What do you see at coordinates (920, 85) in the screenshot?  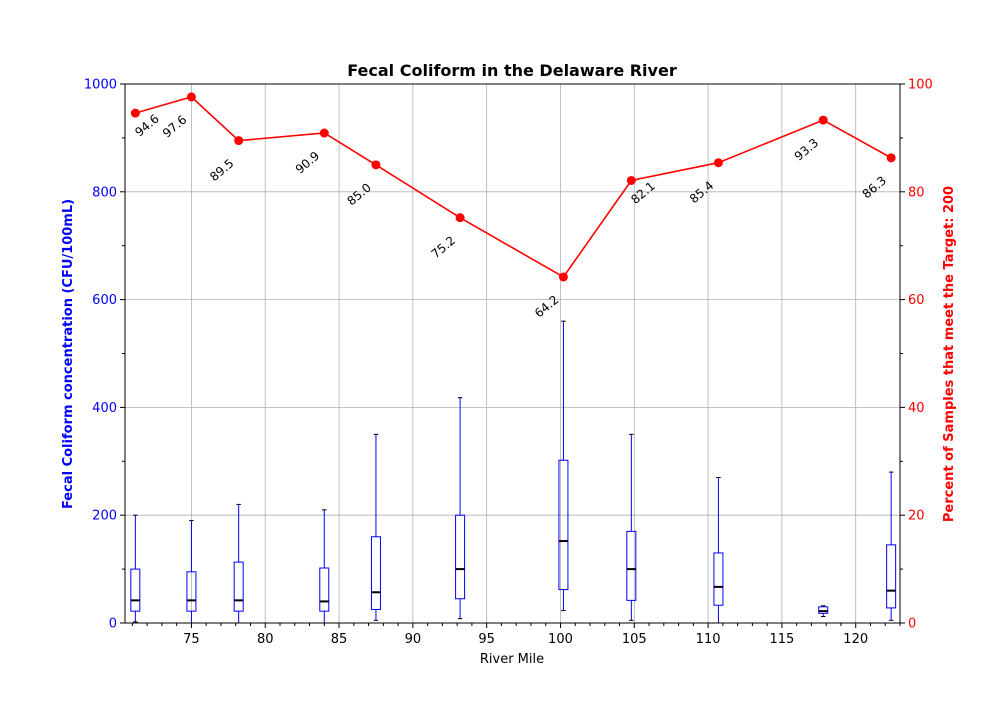 I see `y-right-tick-label: 100` at bounding box center [920, 85].